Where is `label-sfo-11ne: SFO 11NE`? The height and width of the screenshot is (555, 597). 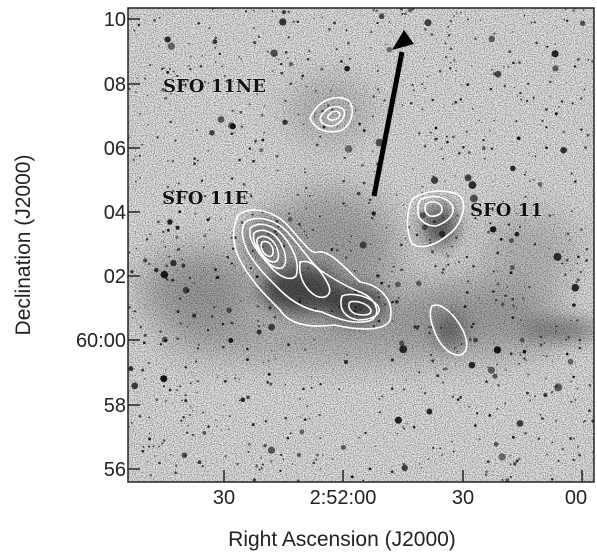 label-sfo-11ne: SFO 11NE is located at coordinates (214, 86).